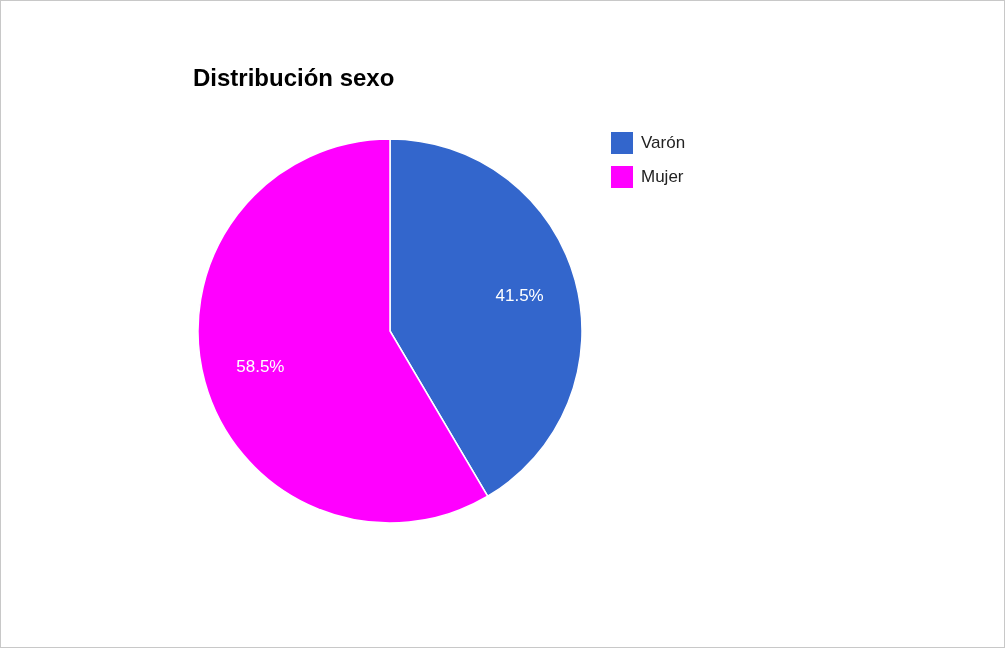  Describe the element at coordinates (294, 78) in the screenshot. I see `chart-title: Distribución sexo` at that location.